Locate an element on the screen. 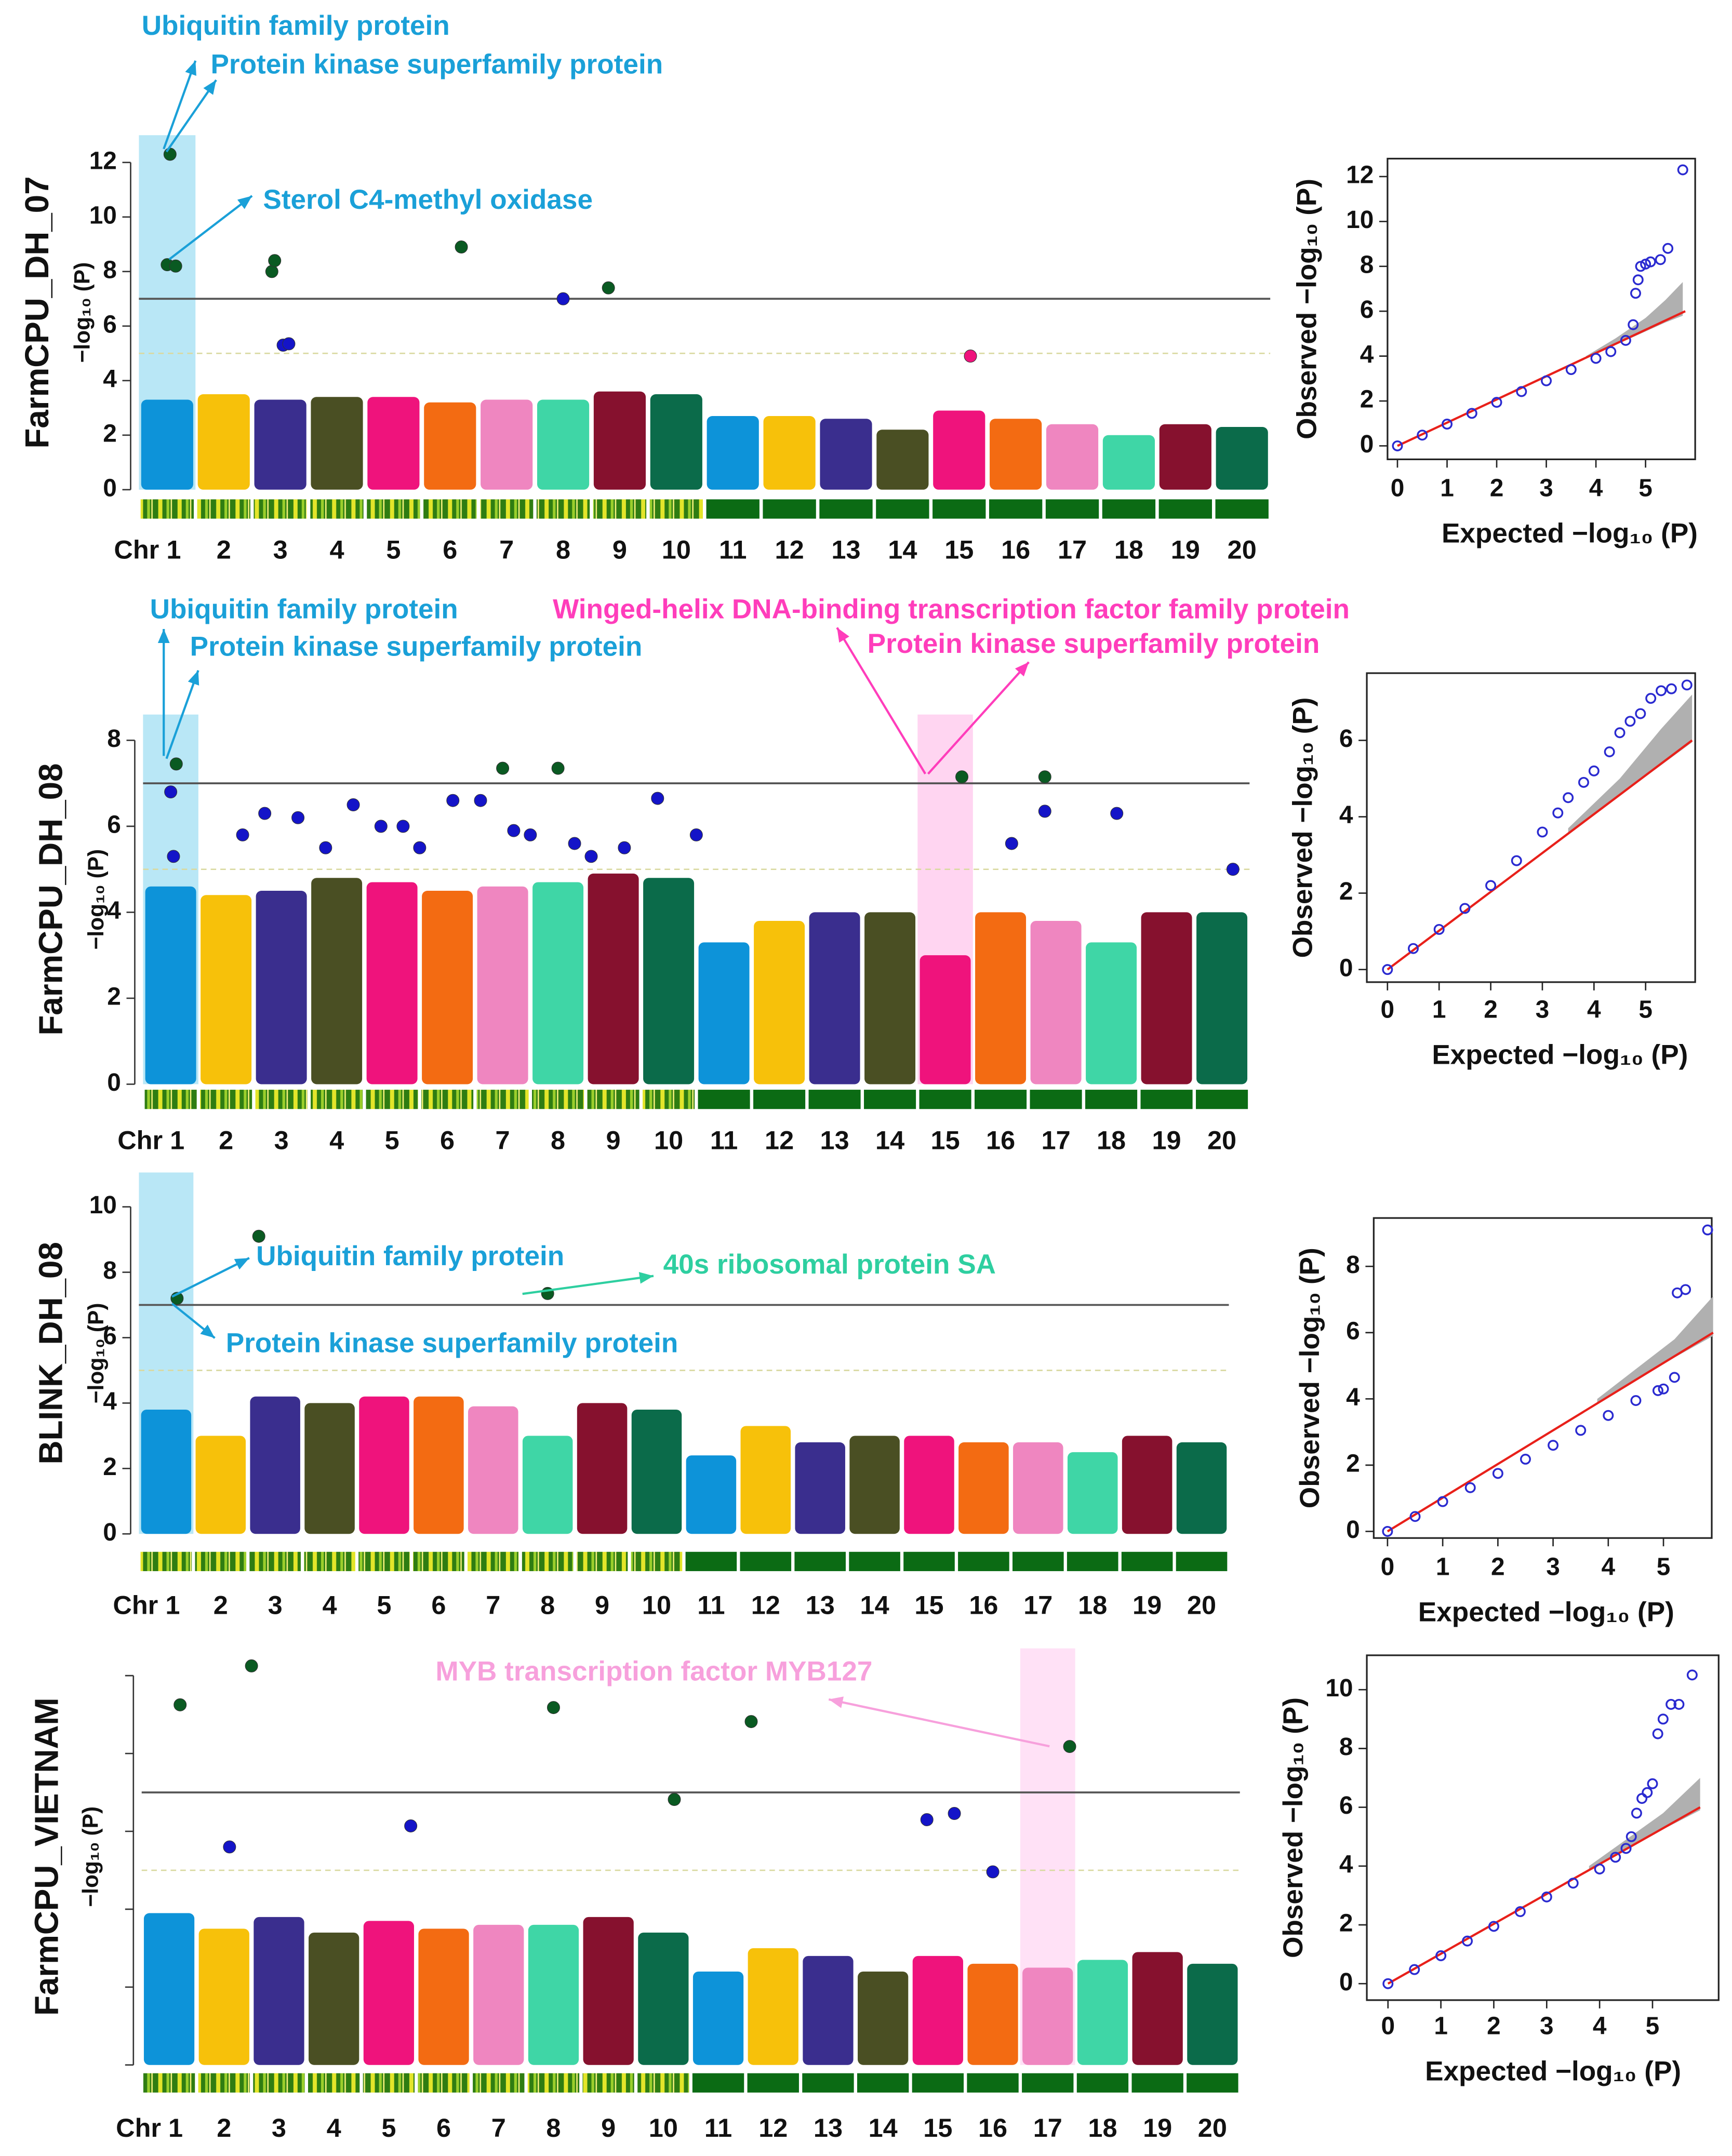 The height and width of the screenshot is (2156, 1732). y-axis-label: −log₁₀ (P) is located at coordinates (82, 312).